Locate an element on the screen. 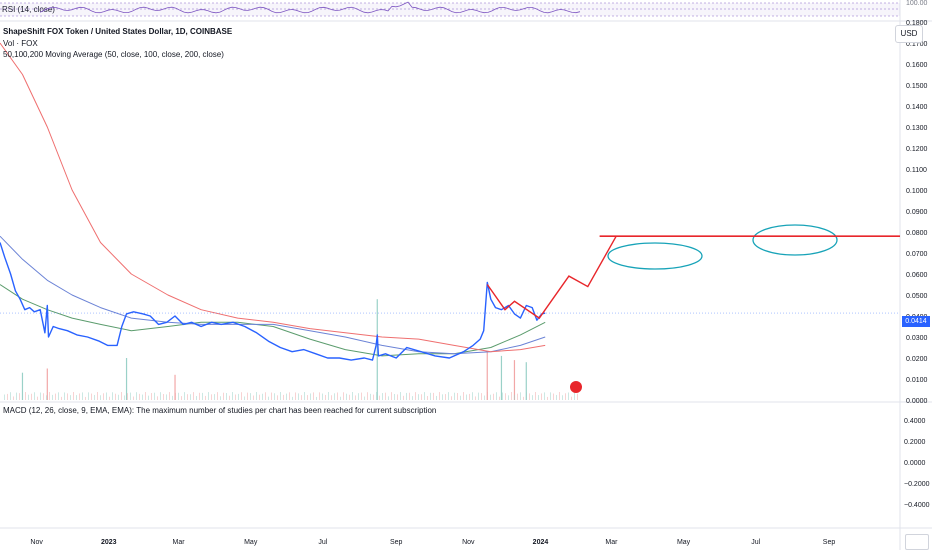 This screenshot has width=932, height=550. cyan-ellipse-right is located at coordinates (795, 240).